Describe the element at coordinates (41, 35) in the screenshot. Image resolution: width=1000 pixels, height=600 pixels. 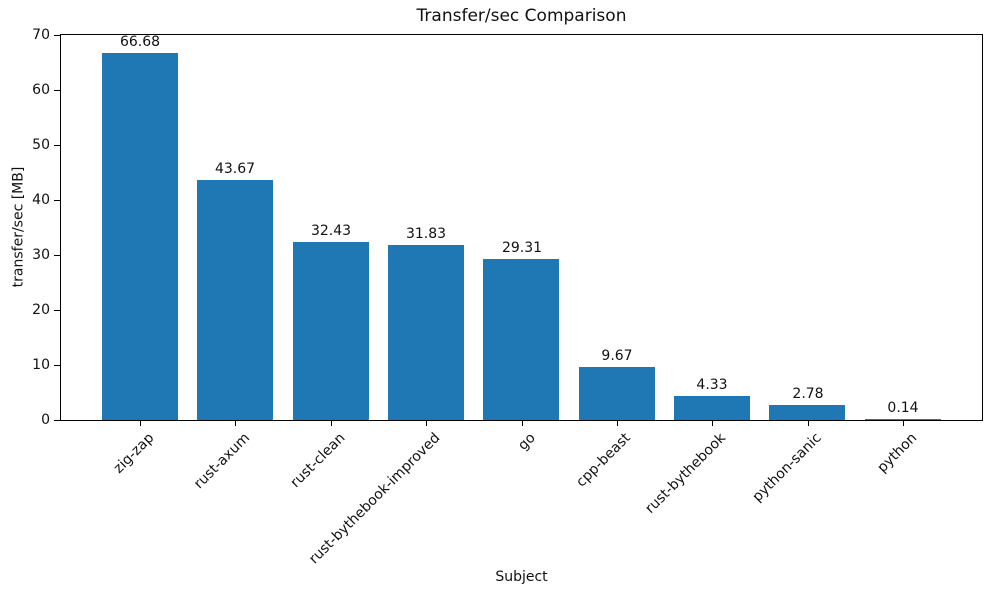
I see `y-axis-tick-label: 70` at that location.